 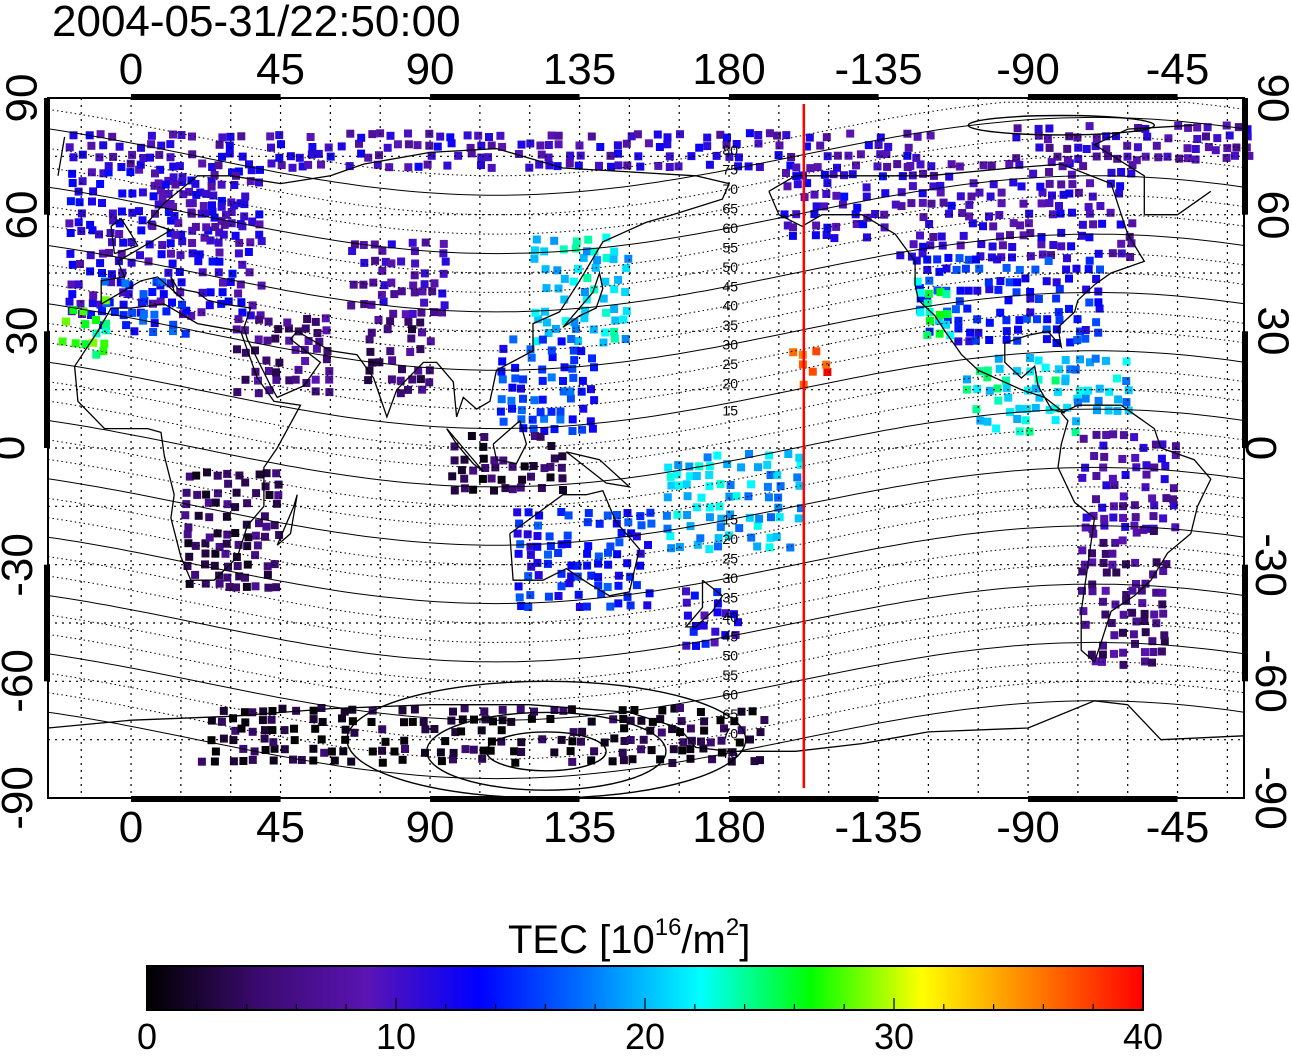 What do you see at coordinates (1103, 799) in the screenshot?
I see `frame-bar-bottom` at bounding box center [1103, 799].